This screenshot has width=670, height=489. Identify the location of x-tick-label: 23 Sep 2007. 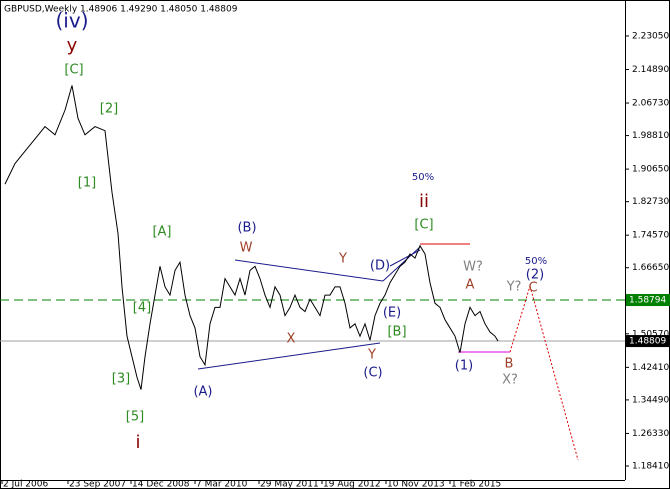
(97, 484).